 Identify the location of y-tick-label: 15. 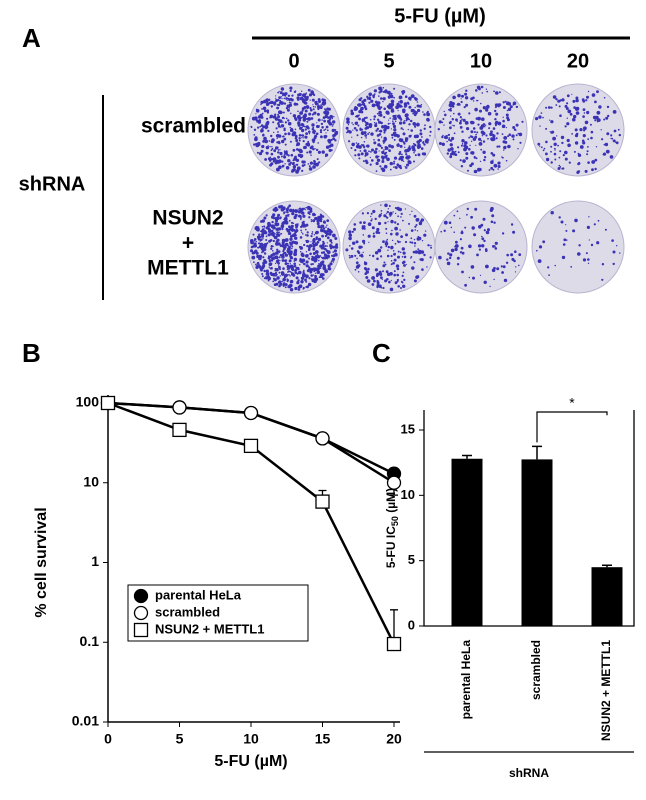
(408, 428).